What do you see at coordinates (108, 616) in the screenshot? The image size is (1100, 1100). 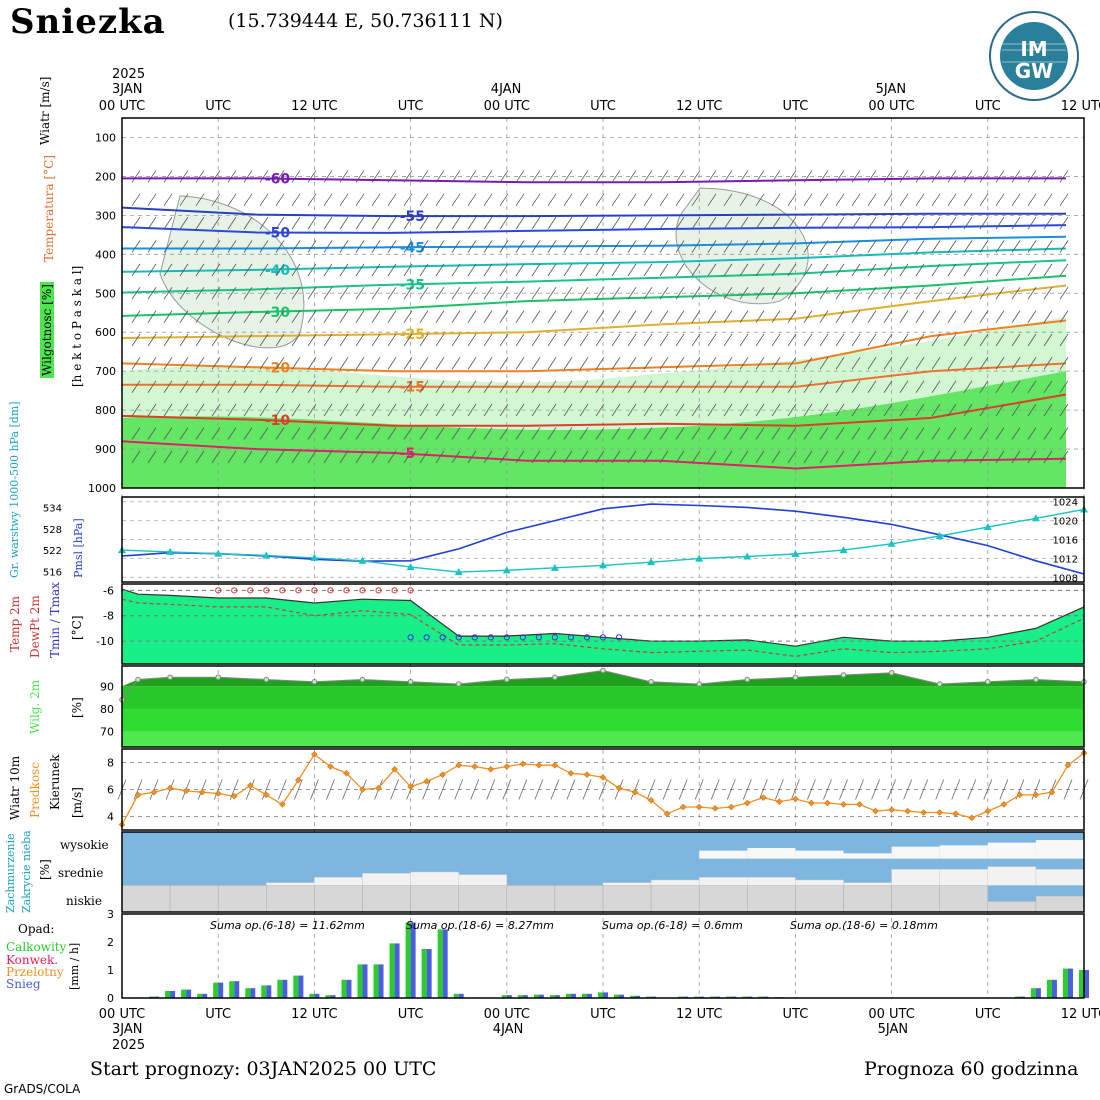 I see `temp-tick: -8` at bounding box center [108, 616].